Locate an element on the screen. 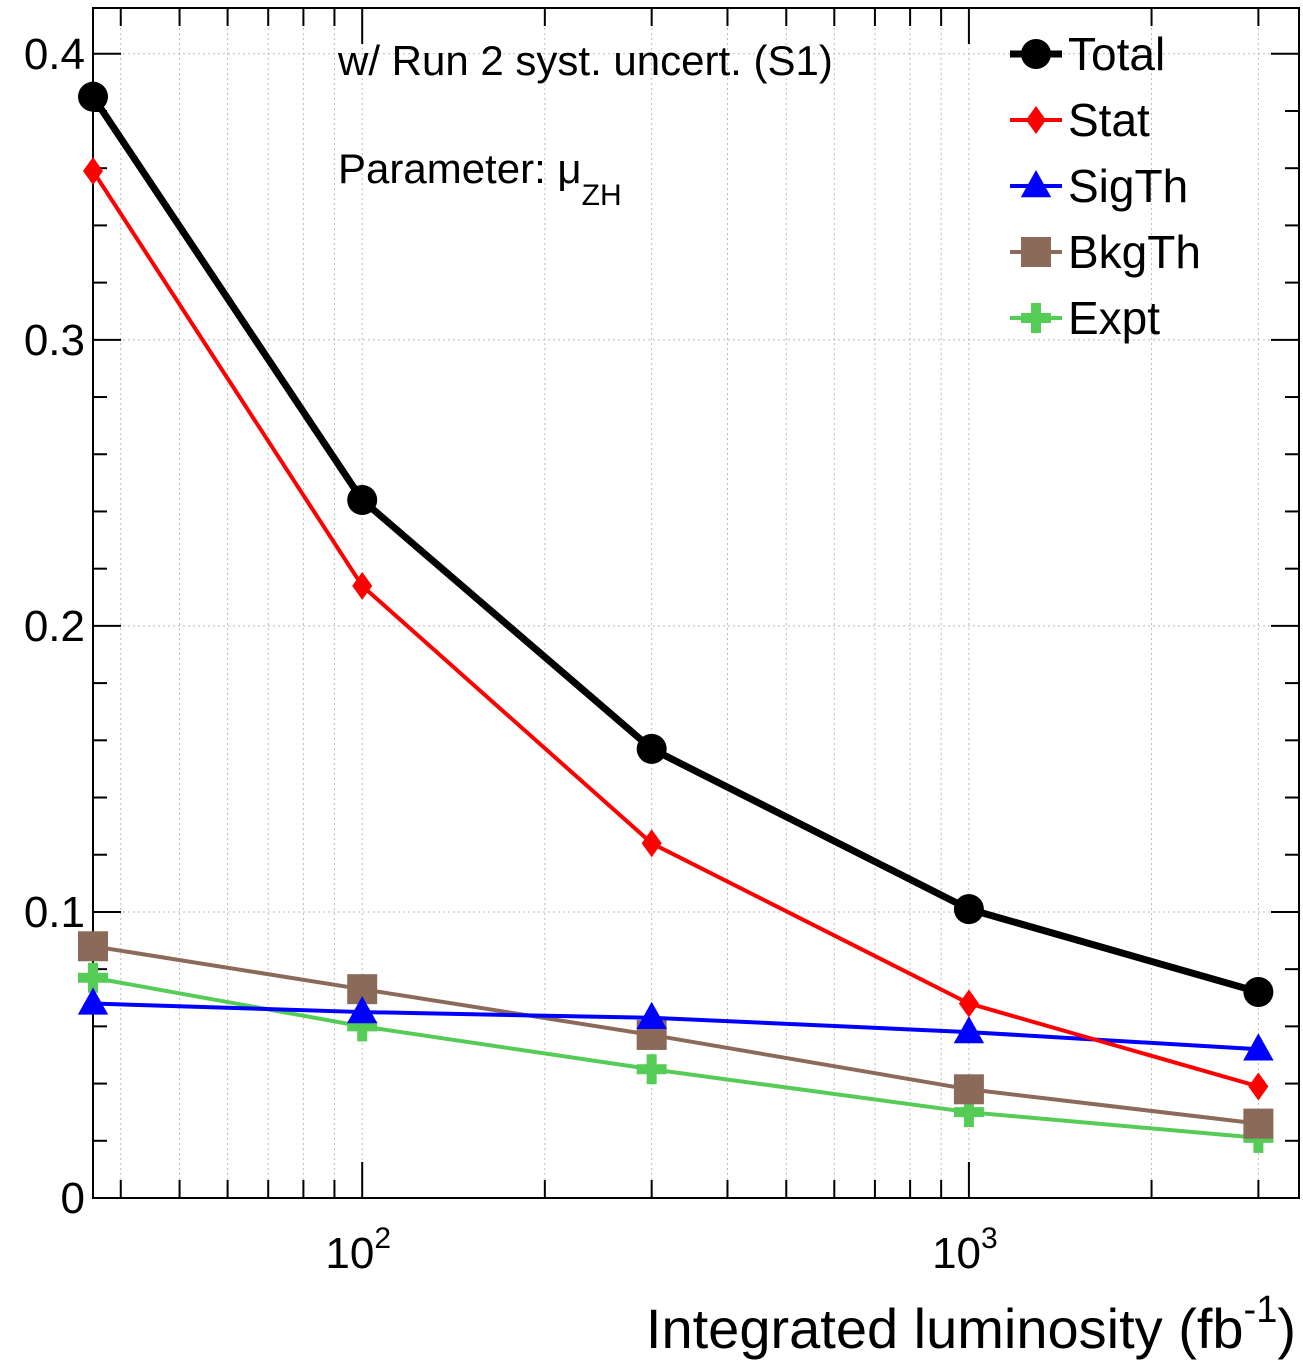 The height and width of the screenshot is (1361, 1303). series-bkgth is located at coordinates (676, 1035).